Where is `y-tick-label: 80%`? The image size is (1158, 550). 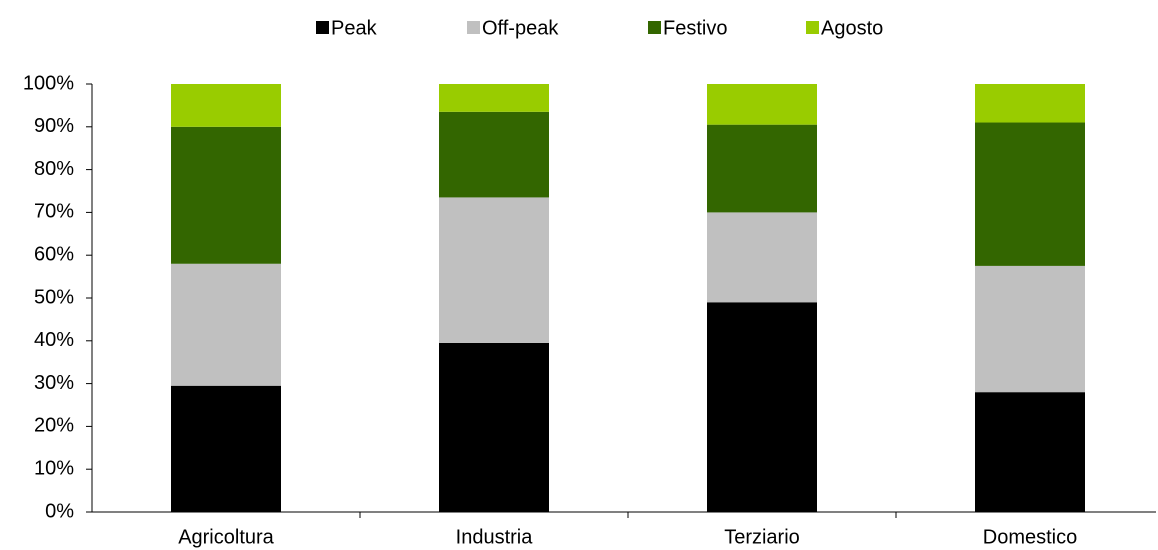 y-tick-label: 80% is located at coordinates (54, 169).